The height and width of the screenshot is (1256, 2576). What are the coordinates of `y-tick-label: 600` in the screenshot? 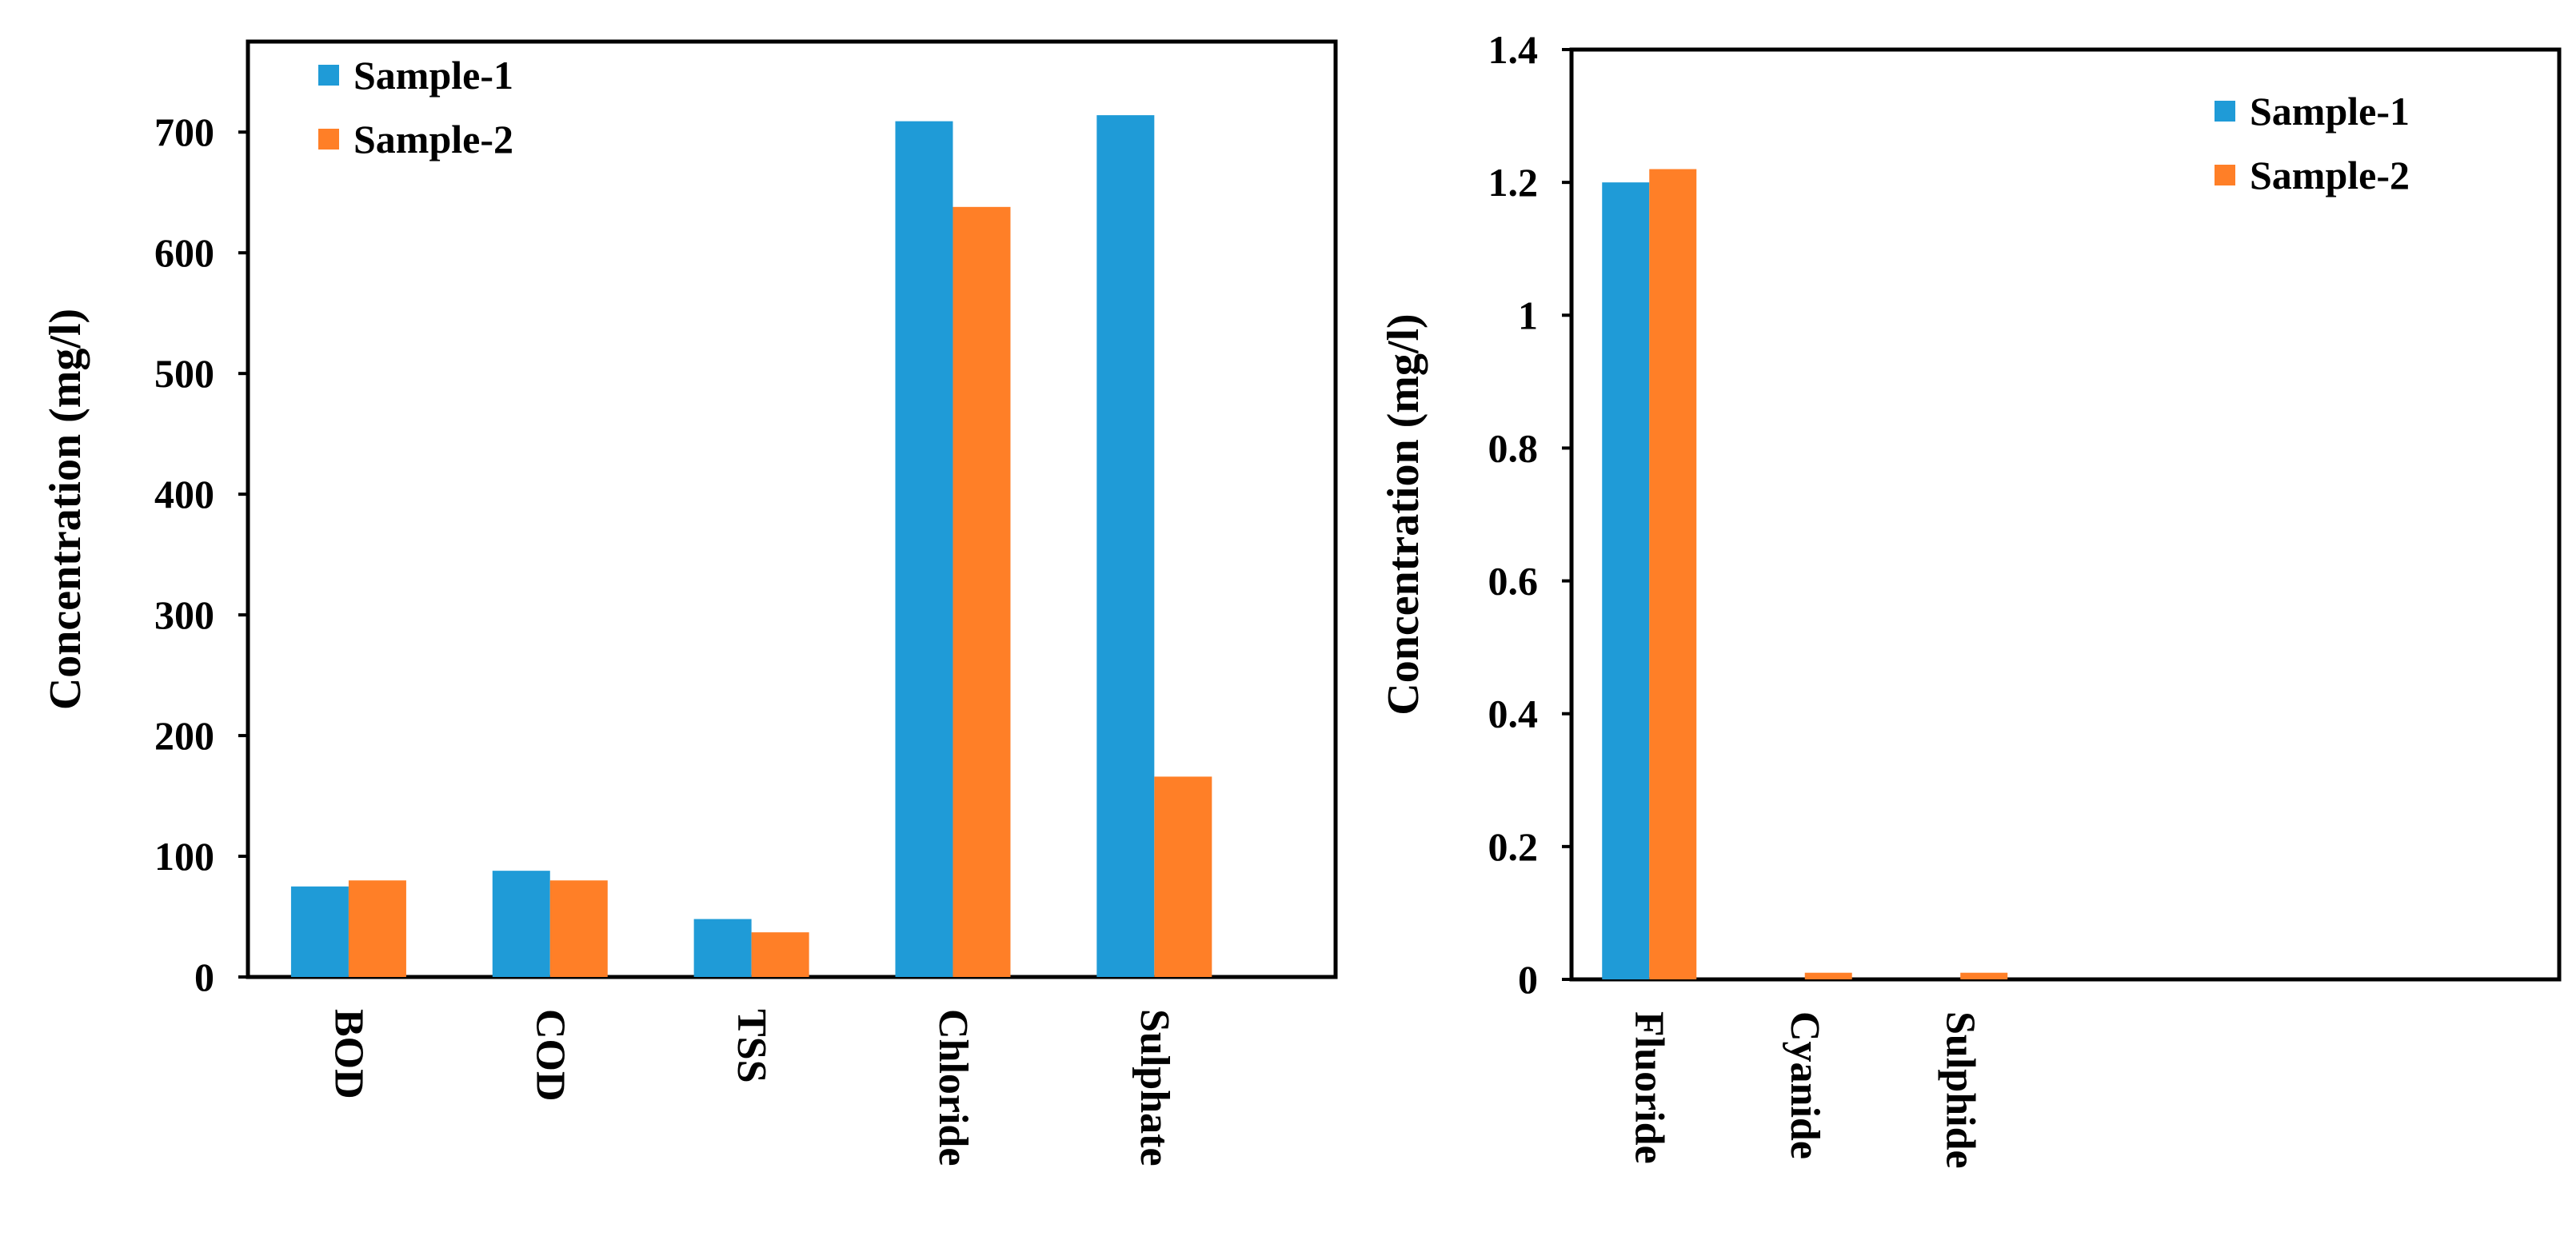 It's located at (184, 253).